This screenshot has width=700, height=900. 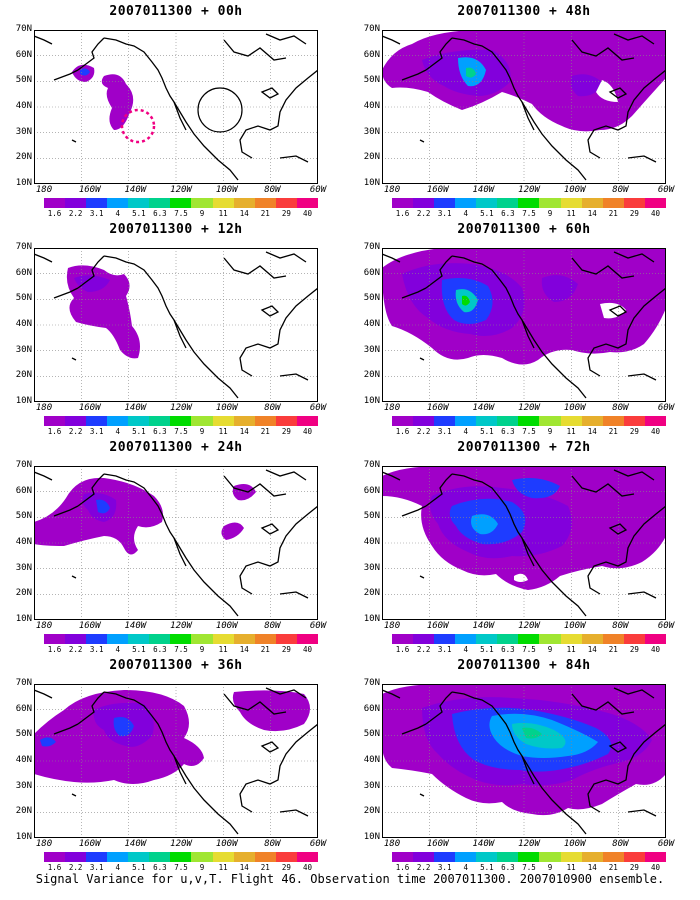 I want to click on panel-title: 2007011300 + 84h, so click(x=524, y=665).